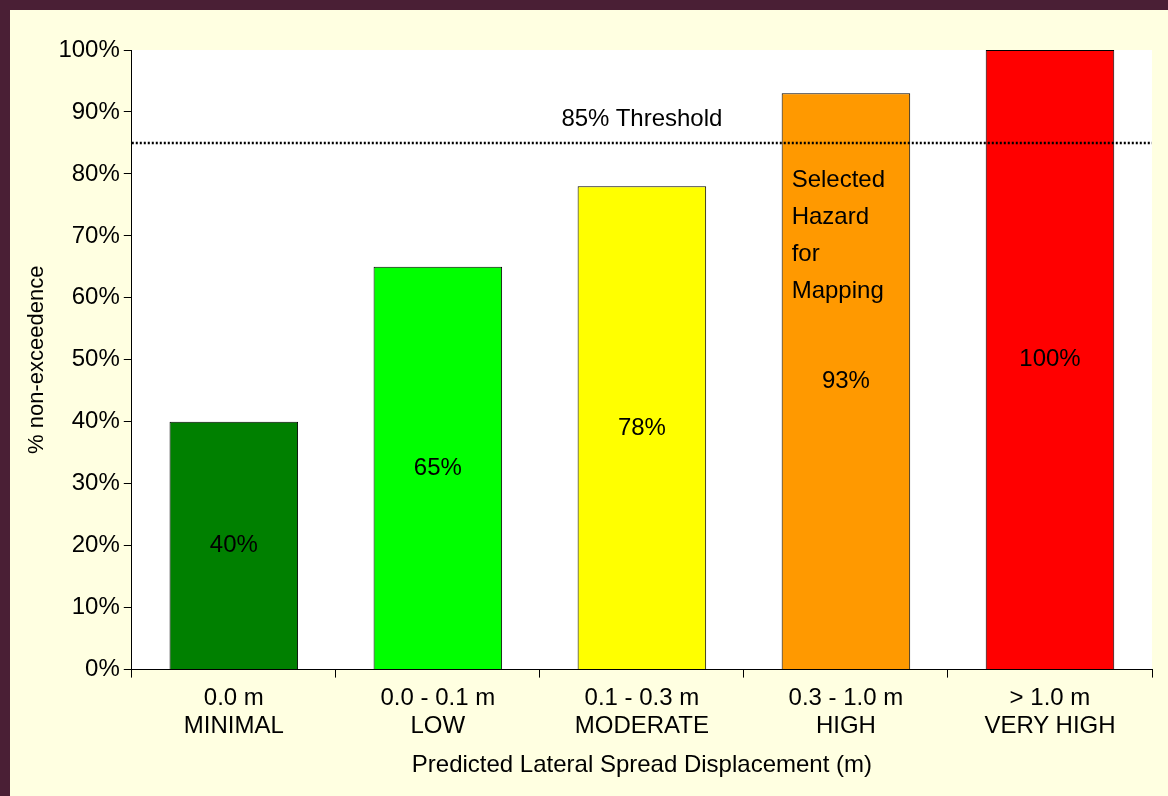 The image size is (1168, 796). What do you see at coordinates (95, 482) in the screenshot?
I see `y-tick-label: 30%` at bounding box center [95, 482].